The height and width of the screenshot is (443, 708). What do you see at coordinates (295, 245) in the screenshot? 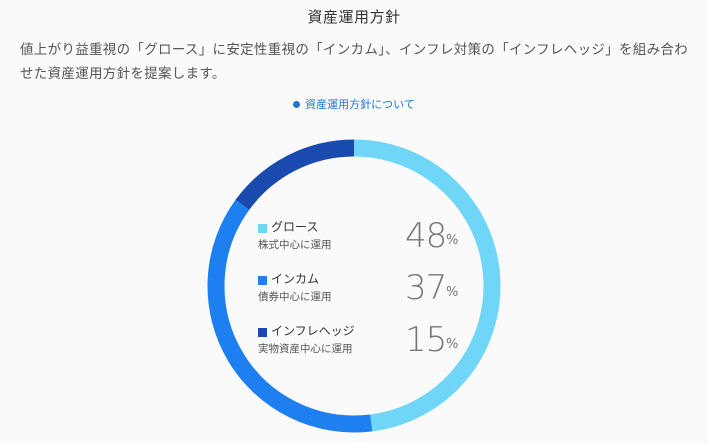
I see `growth-description: 株式中心に運用` at bounding box center [295, 245].